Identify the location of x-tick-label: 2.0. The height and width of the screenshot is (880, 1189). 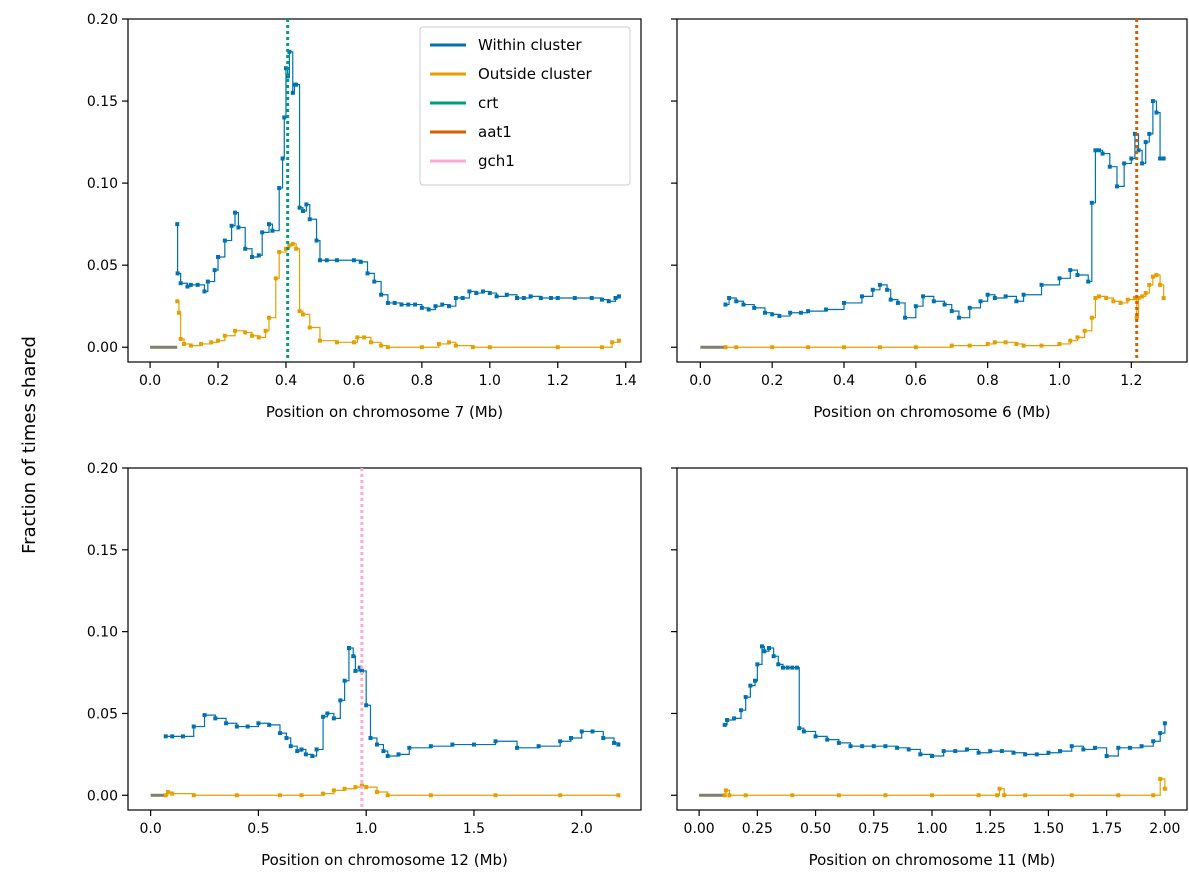
(582, 829).